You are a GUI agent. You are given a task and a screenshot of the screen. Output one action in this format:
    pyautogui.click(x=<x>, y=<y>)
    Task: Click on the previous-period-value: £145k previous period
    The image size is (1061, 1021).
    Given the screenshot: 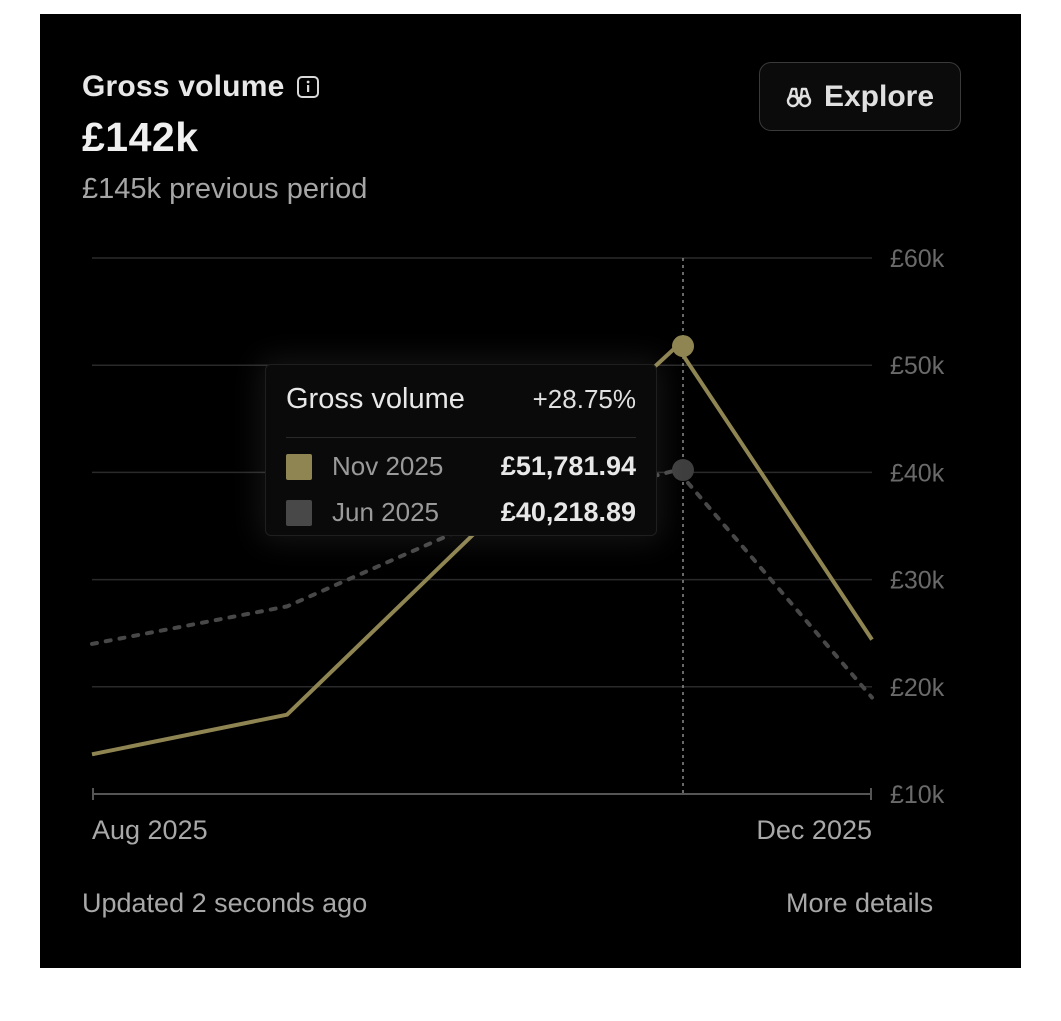 What is the action you would take?
    pyautogui.click(x=225, y=189)
    